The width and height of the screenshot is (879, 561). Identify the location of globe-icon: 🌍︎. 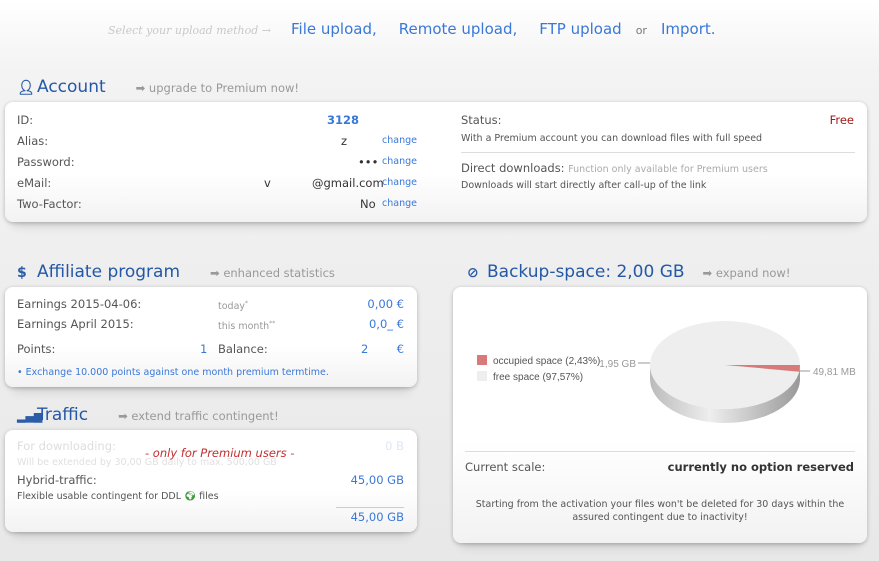
(190, 496).